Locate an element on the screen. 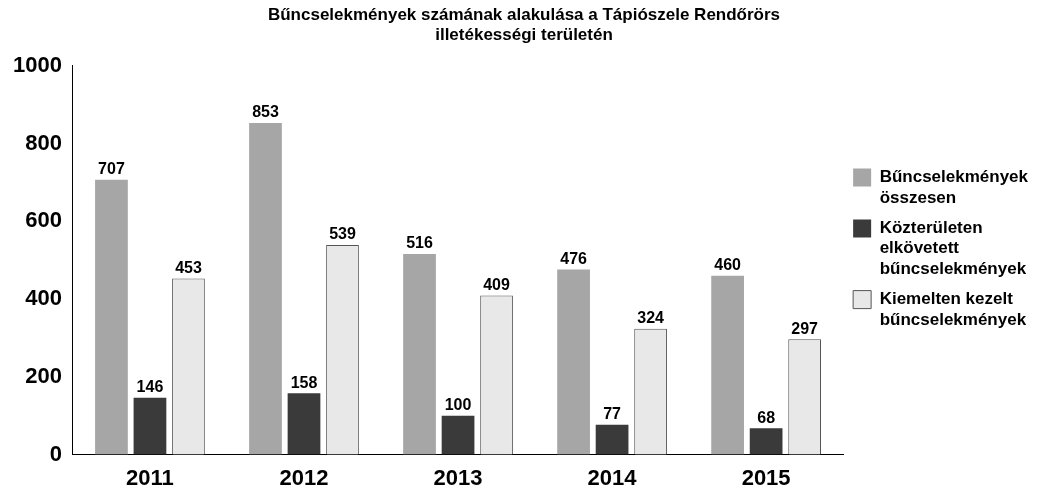 This screenshot has height=500, width=1048. y-tick-label: 200 is located at coordinates (43, 375).